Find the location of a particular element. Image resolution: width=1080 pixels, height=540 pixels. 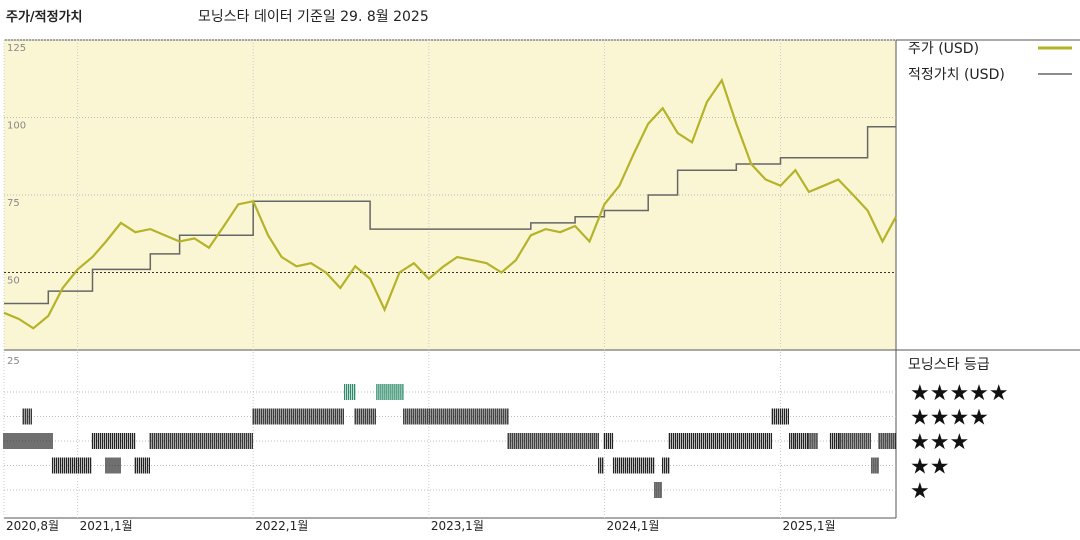

y-tick-label: 75 is located at coordinates (13, 203).